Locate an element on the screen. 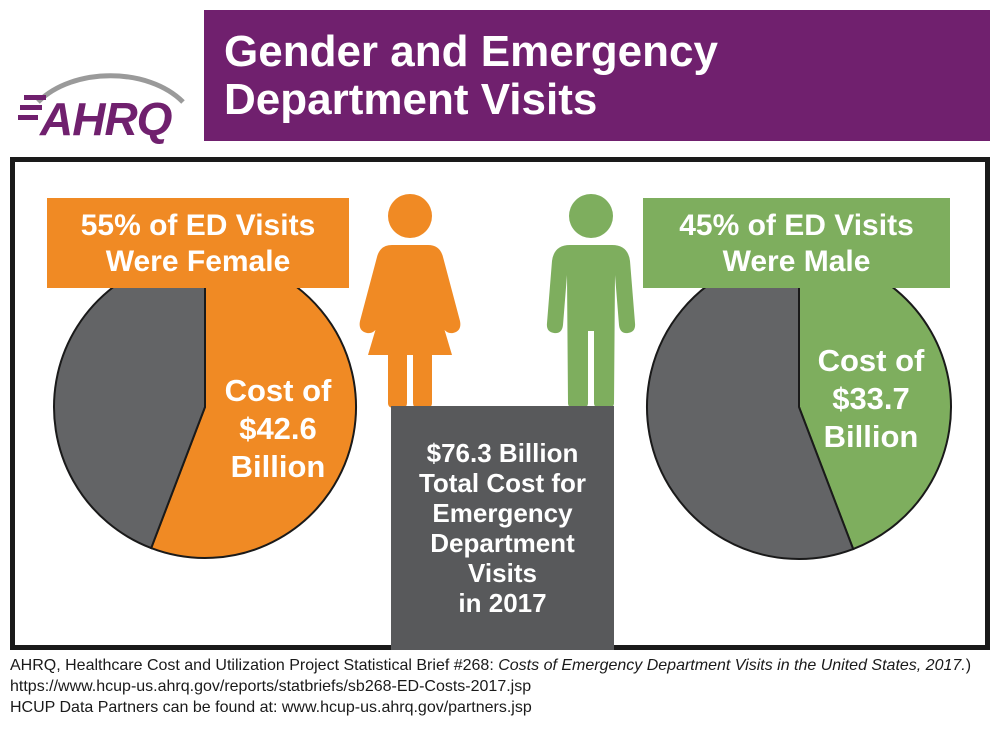  male-cost-line2: $33.7 is located at coordinates (871, 398).